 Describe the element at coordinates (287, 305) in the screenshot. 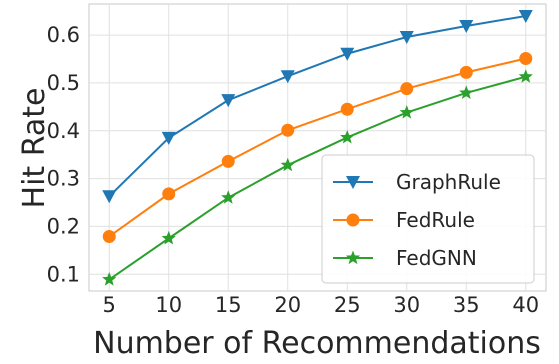

I see `x-tick-label: 20` at that location.